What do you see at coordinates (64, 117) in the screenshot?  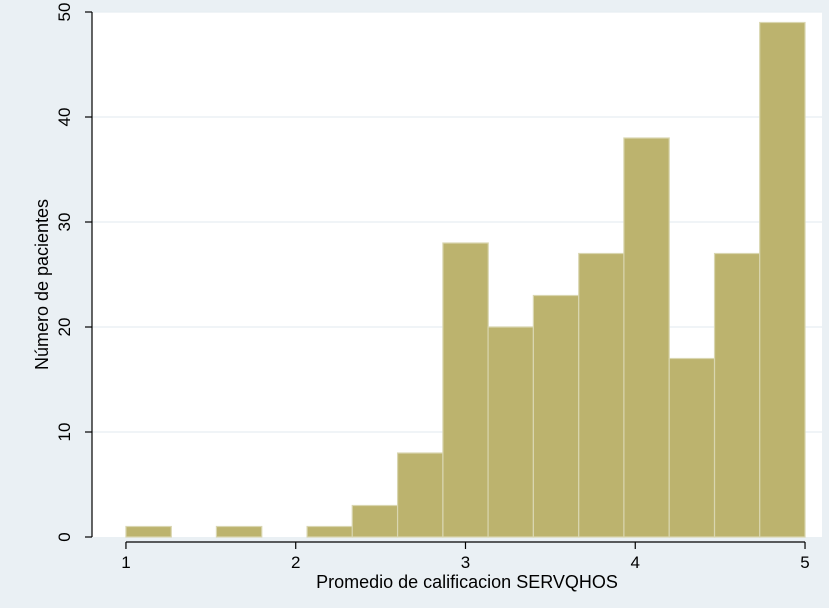 I see `y-tick-label: 40` at bounding box center [64, 117].